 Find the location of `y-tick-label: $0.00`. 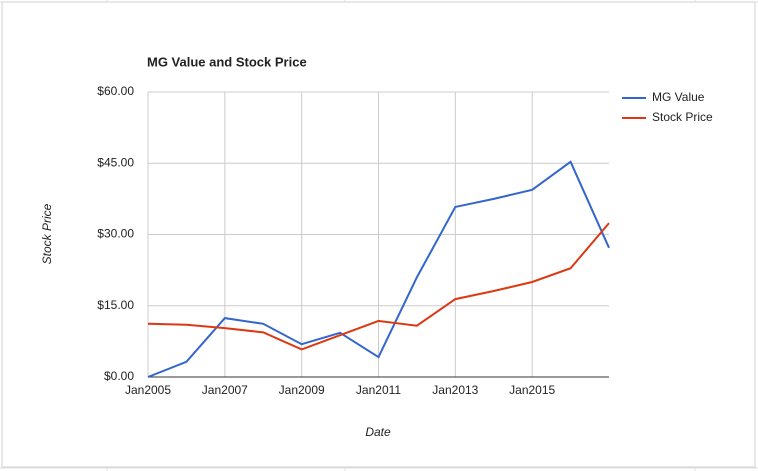

y-tick-label: $0.00 is located at coordinates (119, 376).